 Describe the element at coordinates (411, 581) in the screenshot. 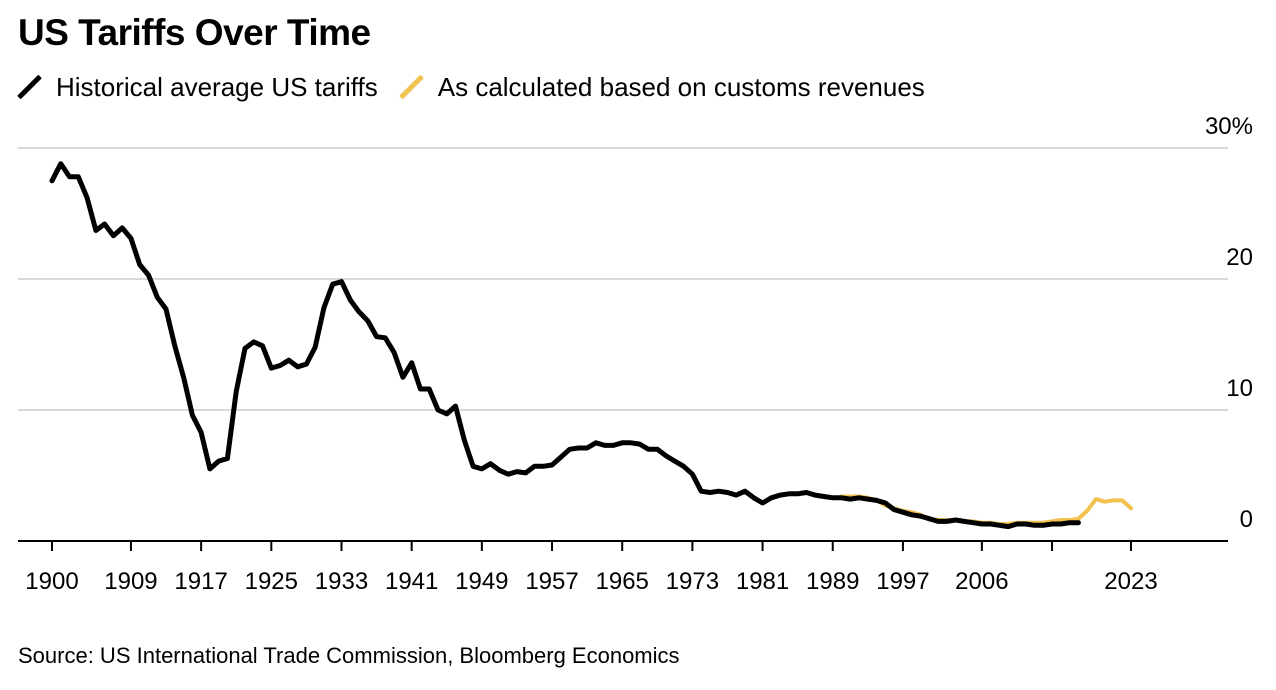

I see `x-tick-label-1941: 1941` at that location.